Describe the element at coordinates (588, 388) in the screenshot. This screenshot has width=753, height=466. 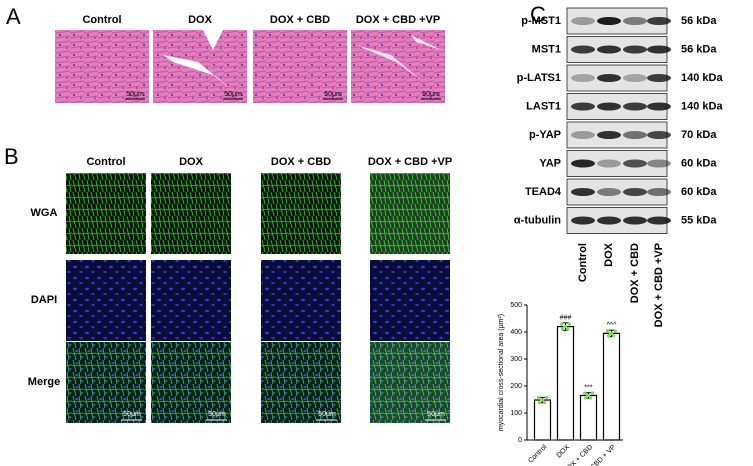
I see `annotation: ***` at that location.